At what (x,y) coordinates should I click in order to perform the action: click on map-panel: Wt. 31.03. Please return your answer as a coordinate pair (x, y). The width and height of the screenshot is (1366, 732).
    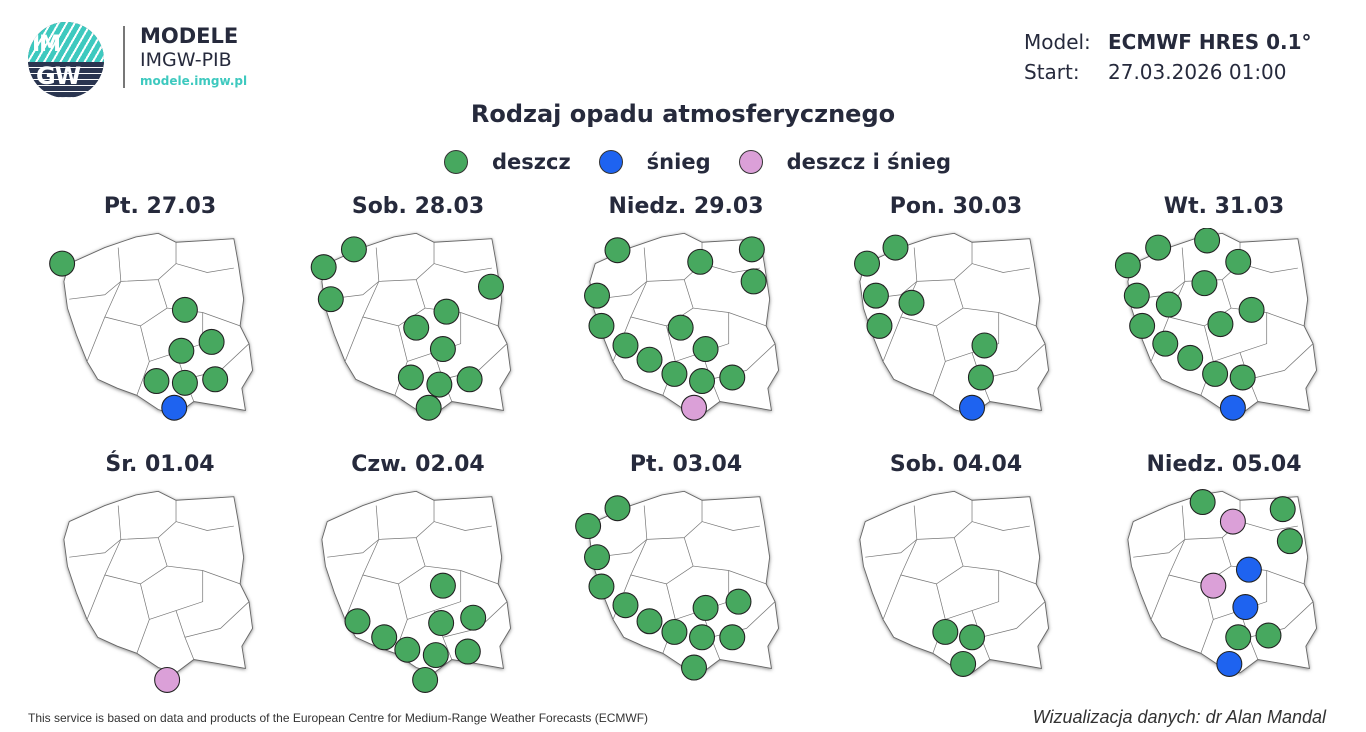
    Looking at the image, I should click on (1224, 314).